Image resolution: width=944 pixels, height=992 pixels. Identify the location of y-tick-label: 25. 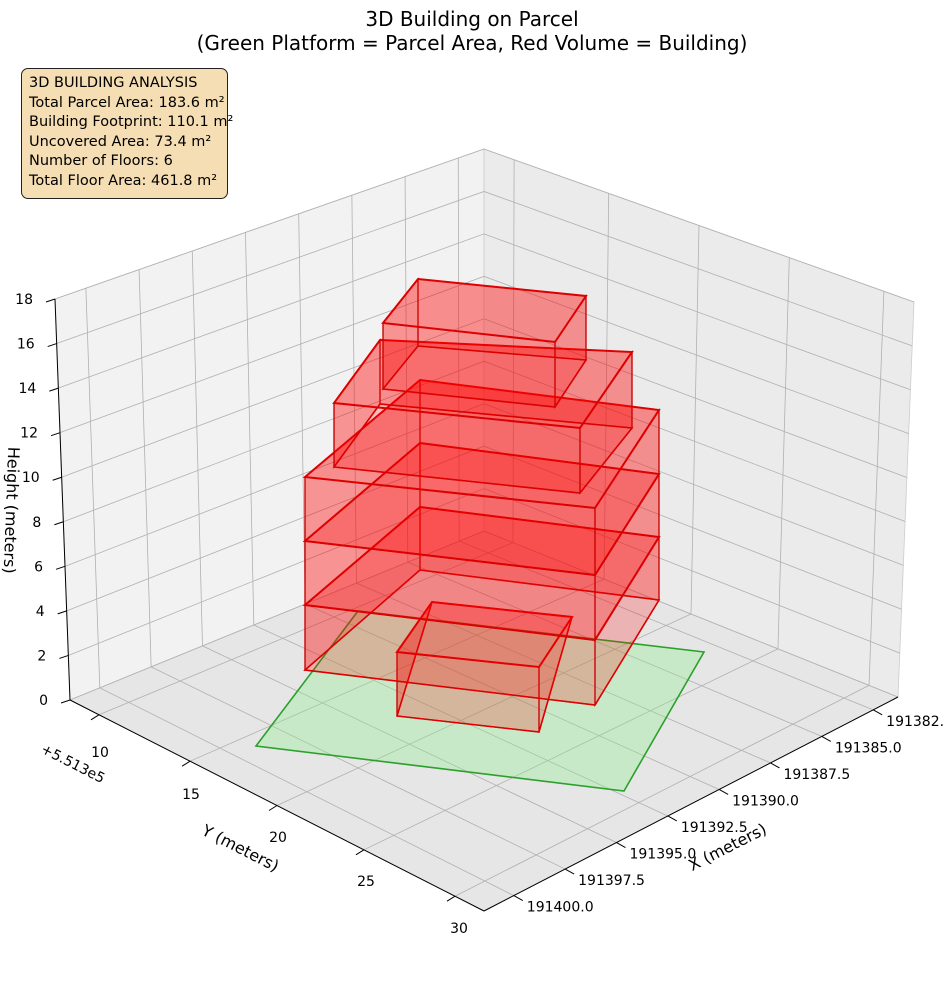
(366, 882).